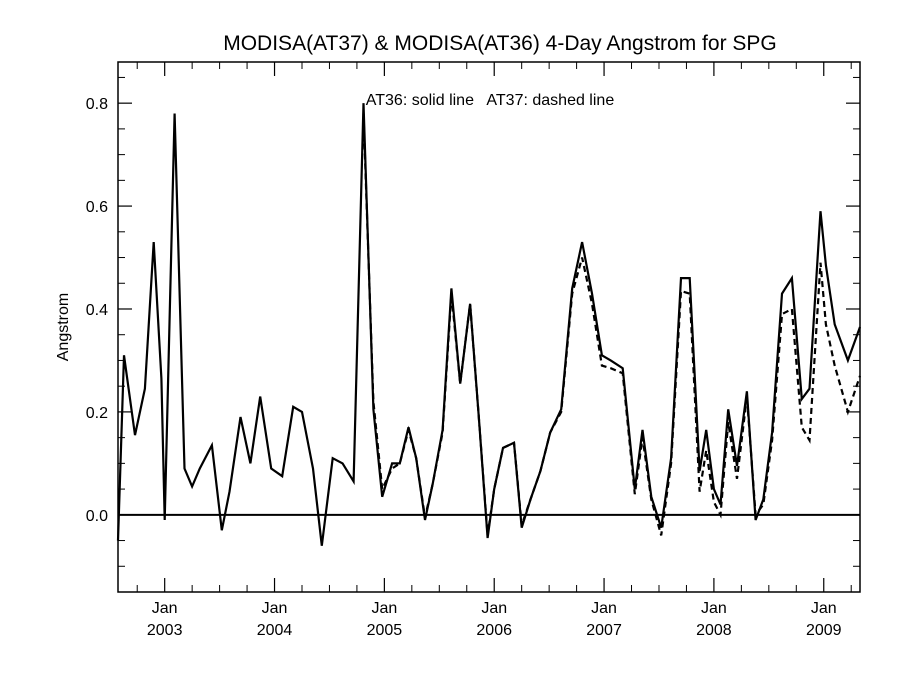 This screenshot has width=900, height=675. I want to click on x-tick-year-label: 2008, so click(714, 630).